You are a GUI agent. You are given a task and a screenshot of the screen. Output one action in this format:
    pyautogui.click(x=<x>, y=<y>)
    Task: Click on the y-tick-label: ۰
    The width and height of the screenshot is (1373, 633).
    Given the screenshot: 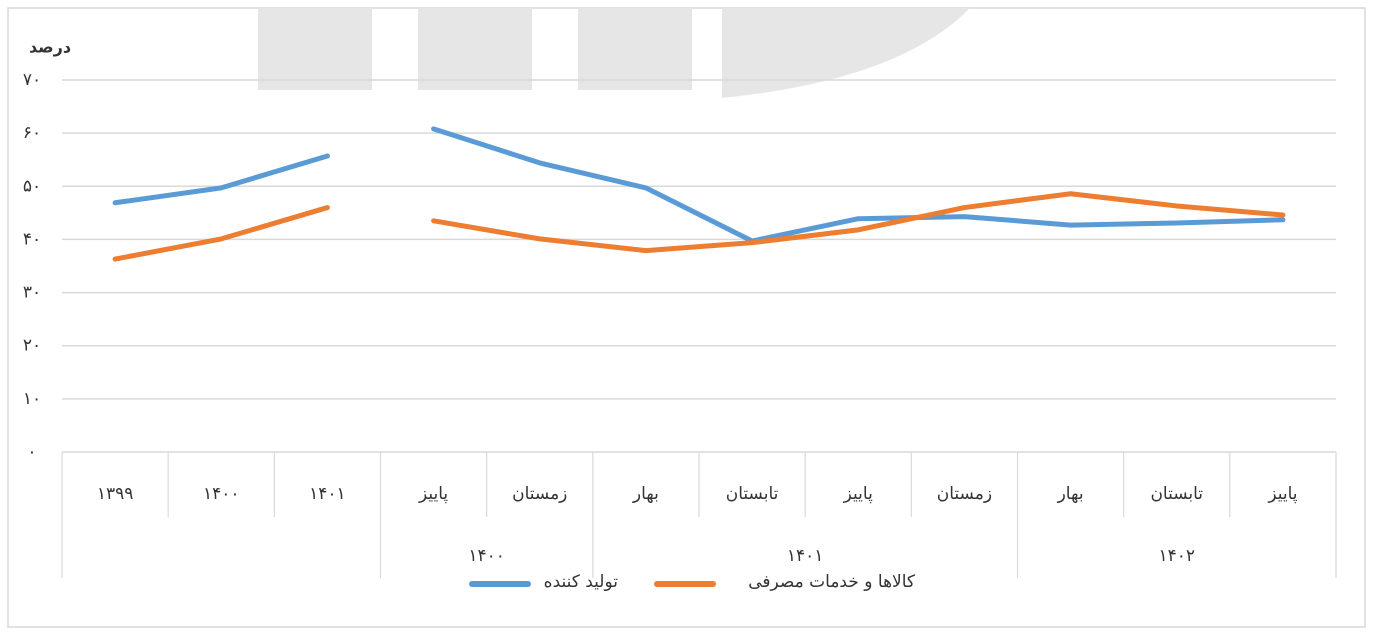 What is the action you would take?
    pyautogui.click(x=31, y=452)
    